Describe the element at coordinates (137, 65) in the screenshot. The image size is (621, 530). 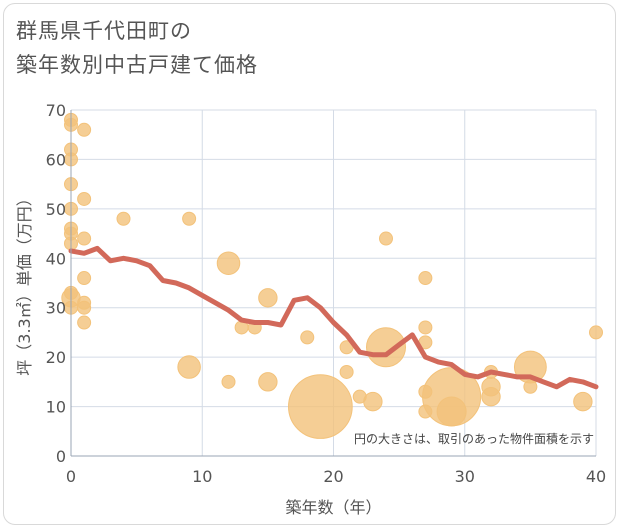
I see `chart-title-line-2: 築年数別中古戸建て価格` at that location.